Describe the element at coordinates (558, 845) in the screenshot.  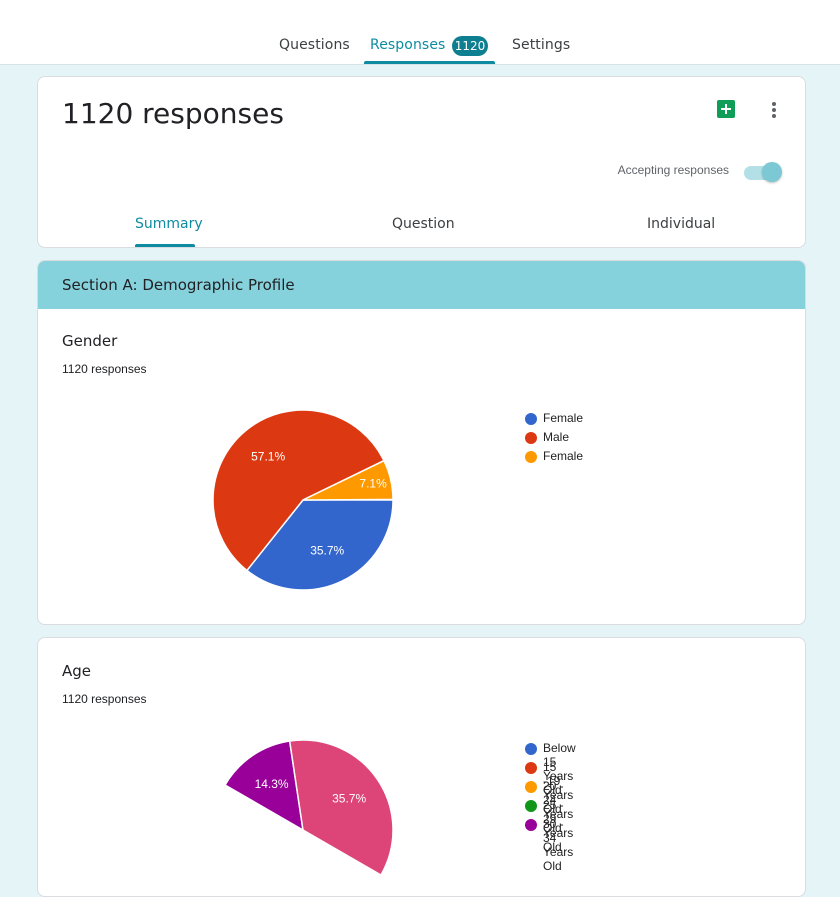
I see `legend-label: 30 - 34 Years Old` at that location.